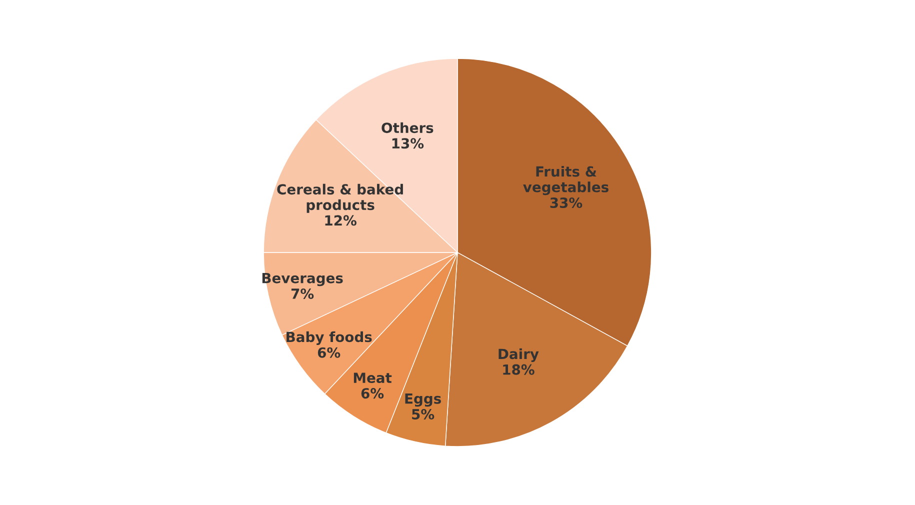  What do you see at coordinates (518, 369) in the screenshot?
I see `data-label: 18%` at bounding box center [518, 369].